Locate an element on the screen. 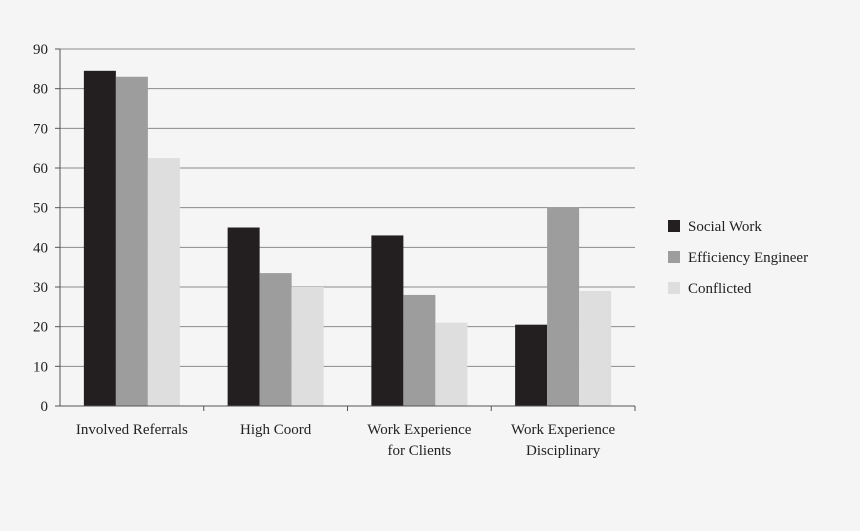 This screenshot has width=860, height=531. legend: Social Work Efficiency Engineer Conflicted is located at coordinates (738, 258).